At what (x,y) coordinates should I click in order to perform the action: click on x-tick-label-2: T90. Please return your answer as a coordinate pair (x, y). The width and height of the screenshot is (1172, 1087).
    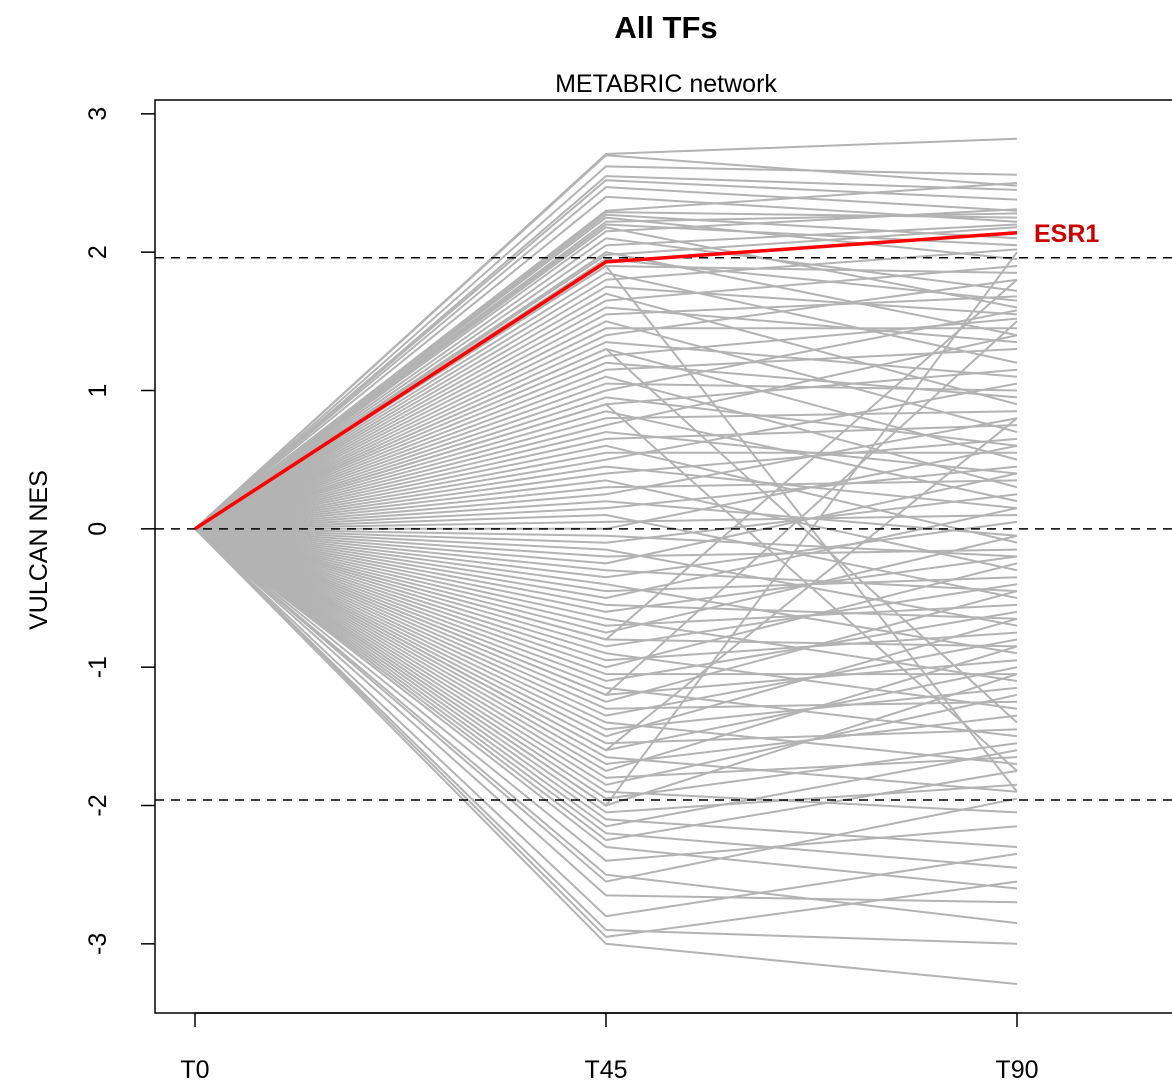
    Looking at the image, I should click on (1016, 1070).